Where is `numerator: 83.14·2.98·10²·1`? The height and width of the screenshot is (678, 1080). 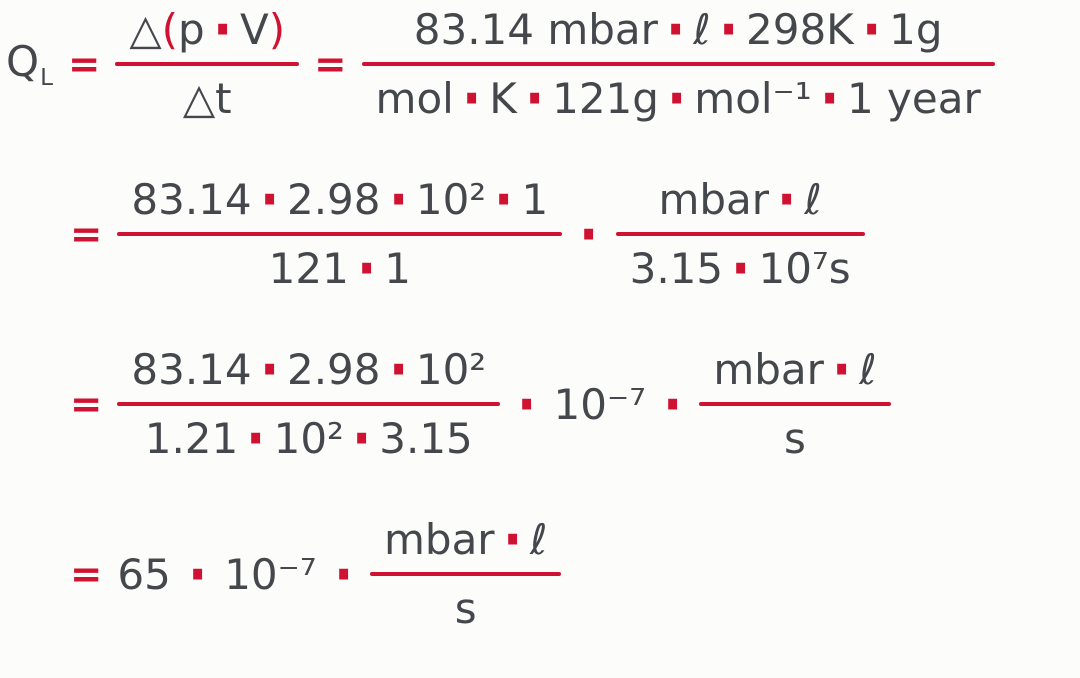 numerator: 83.14·2.98·10²·1 is located at coordinates (339, 199).